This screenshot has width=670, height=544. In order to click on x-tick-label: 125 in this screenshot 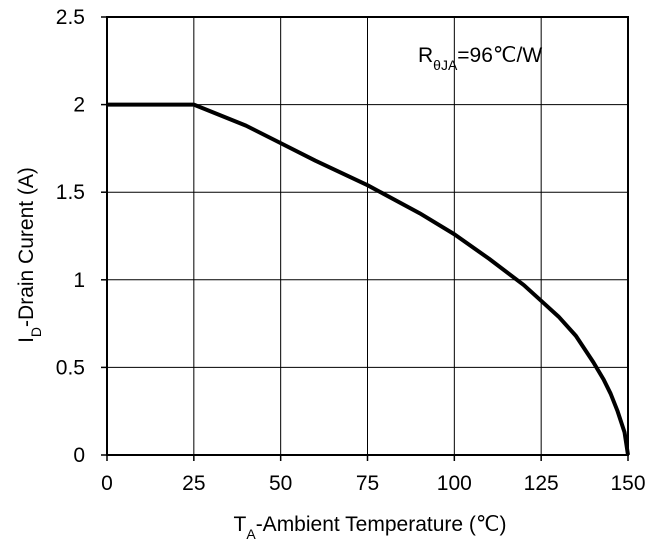, I will do `click(541, 483)`.